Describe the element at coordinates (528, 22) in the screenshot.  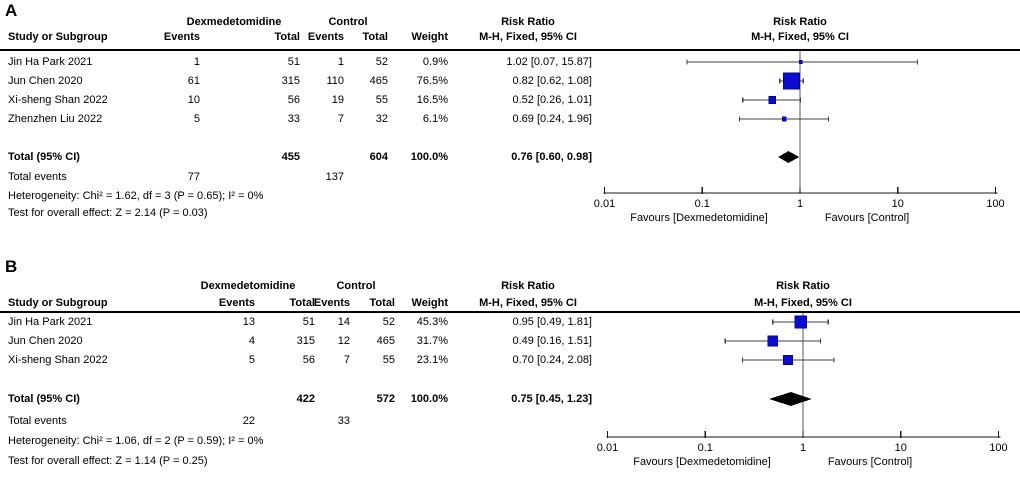
I see `effect-title-table: Risk Ratio` at that location.